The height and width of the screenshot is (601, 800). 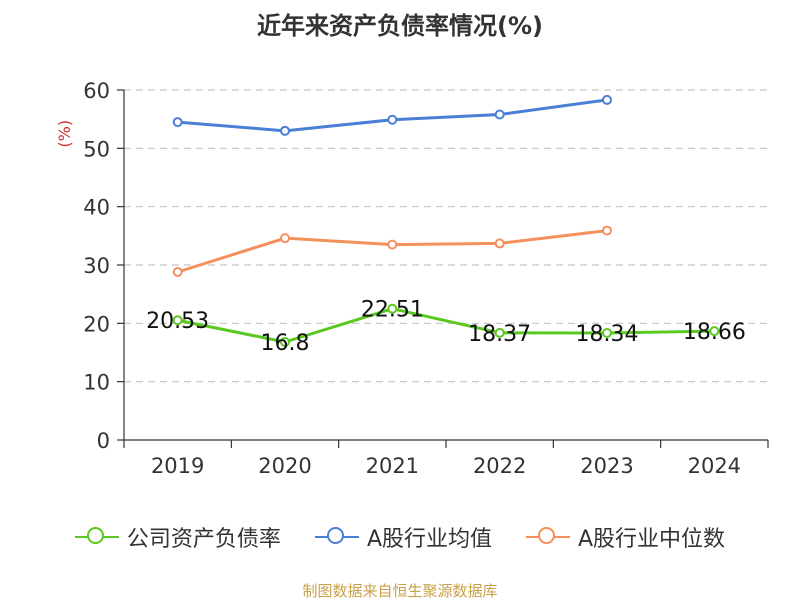 I want to click on series-point-0-2020, so click(x=285, y=342).